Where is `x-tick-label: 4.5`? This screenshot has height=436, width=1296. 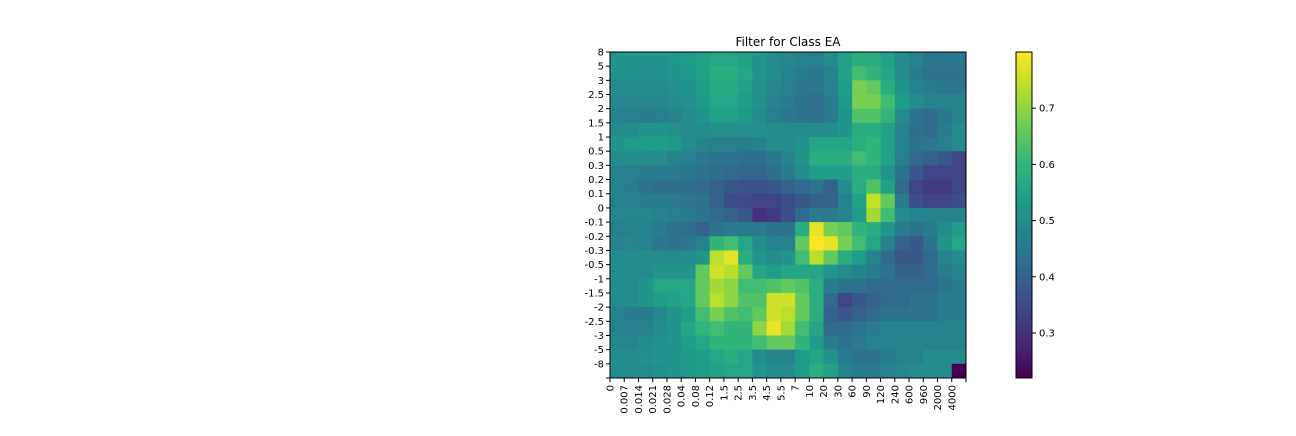
x-tick-label: 4.5 is located at coordinates (767, 393).